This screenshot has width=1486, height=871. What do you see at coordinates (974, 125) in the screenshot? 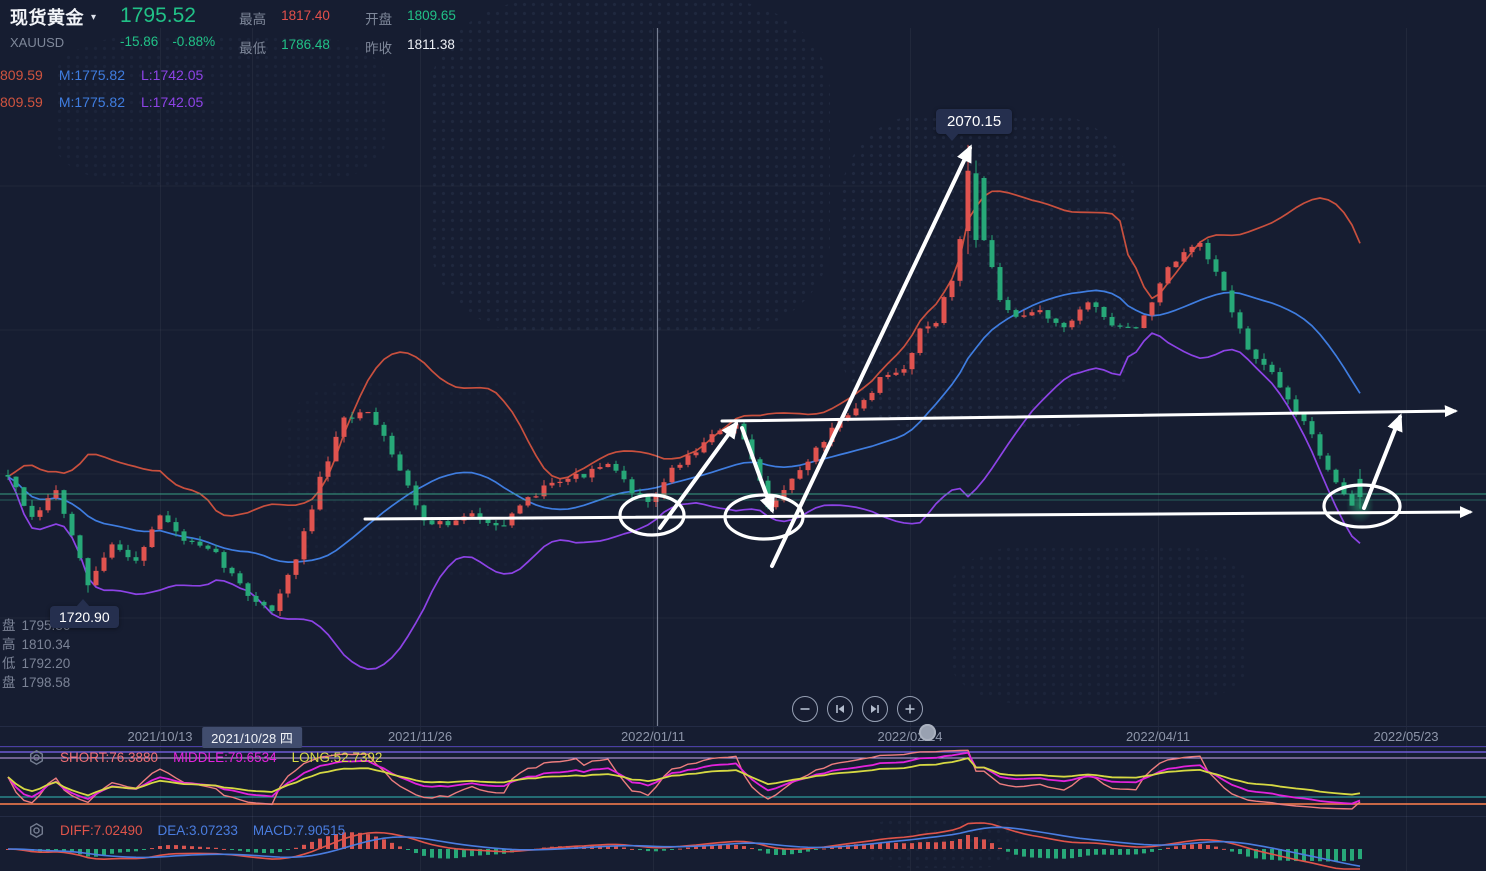
I see `peak-price-label: 2070.15` at bounding box center [974, 125].